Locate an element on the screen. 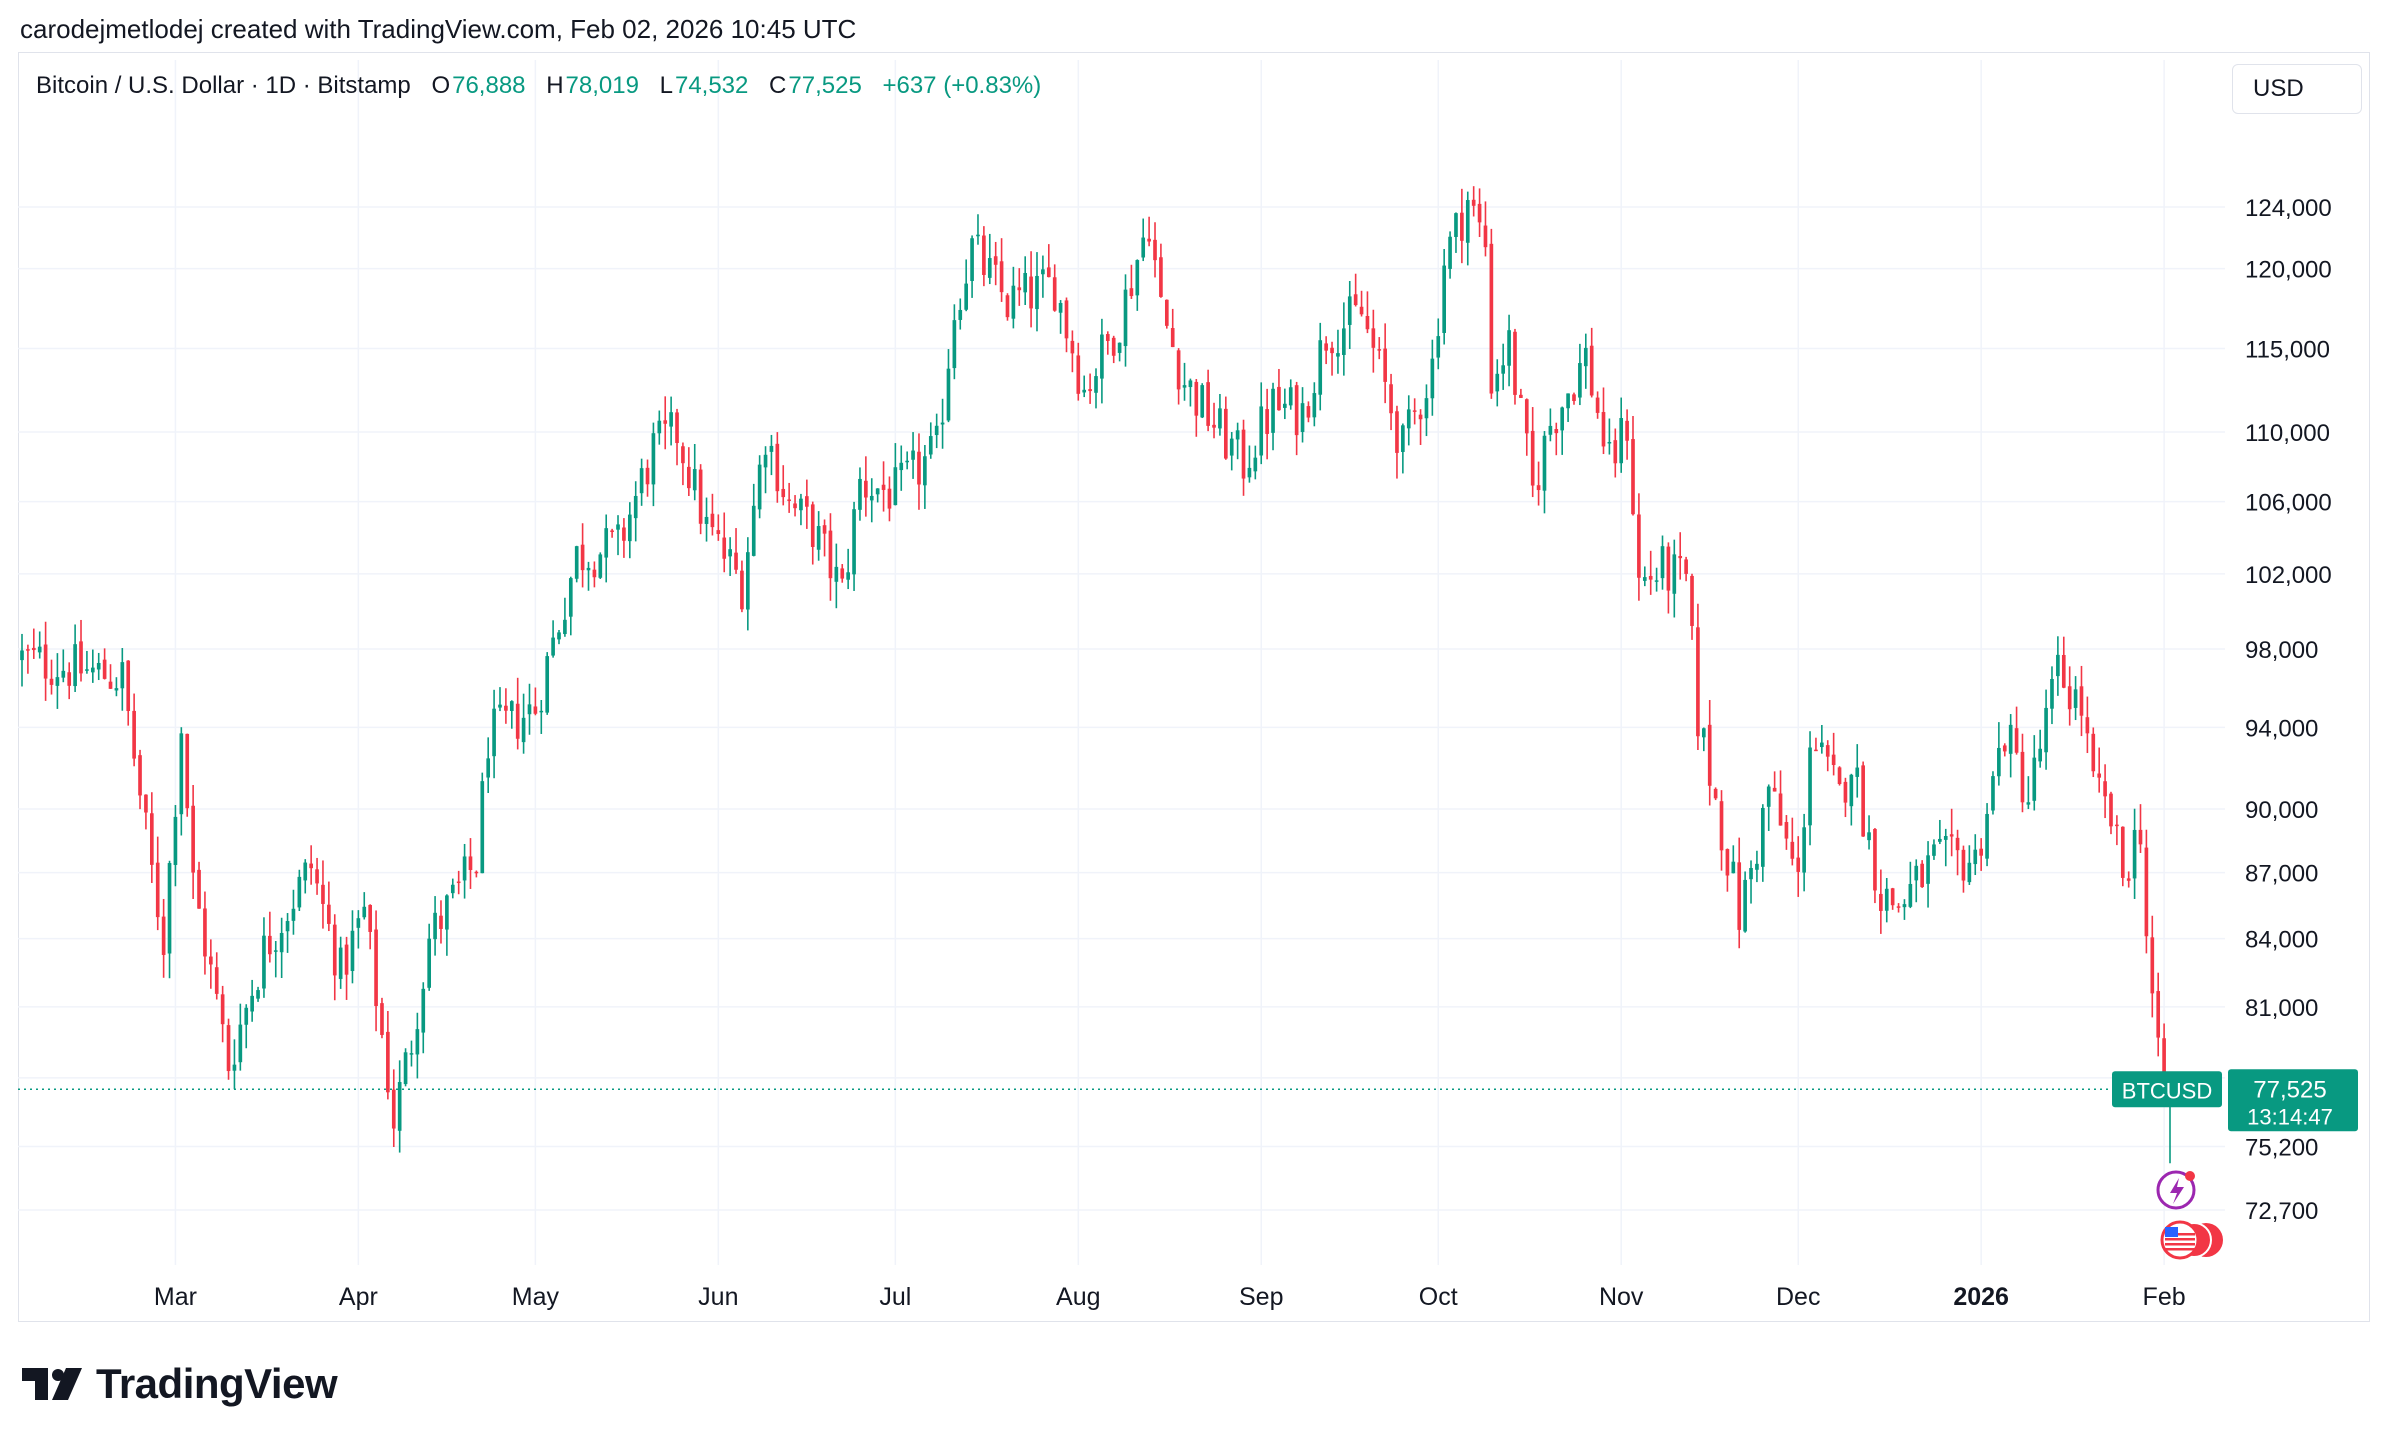  symbol-price-tag is located at coordinates (2167, 1089).